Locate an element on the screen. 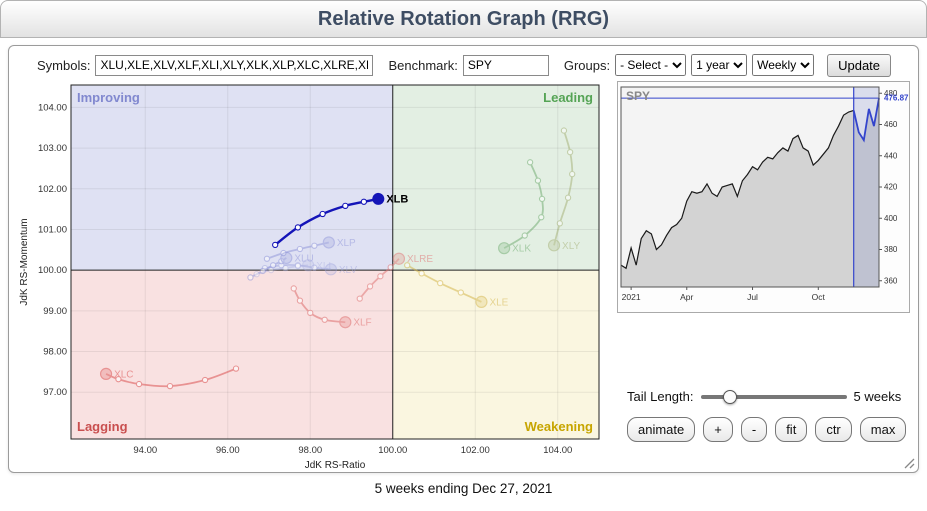  svg-text: 480 is located at coordinates (891, 93).